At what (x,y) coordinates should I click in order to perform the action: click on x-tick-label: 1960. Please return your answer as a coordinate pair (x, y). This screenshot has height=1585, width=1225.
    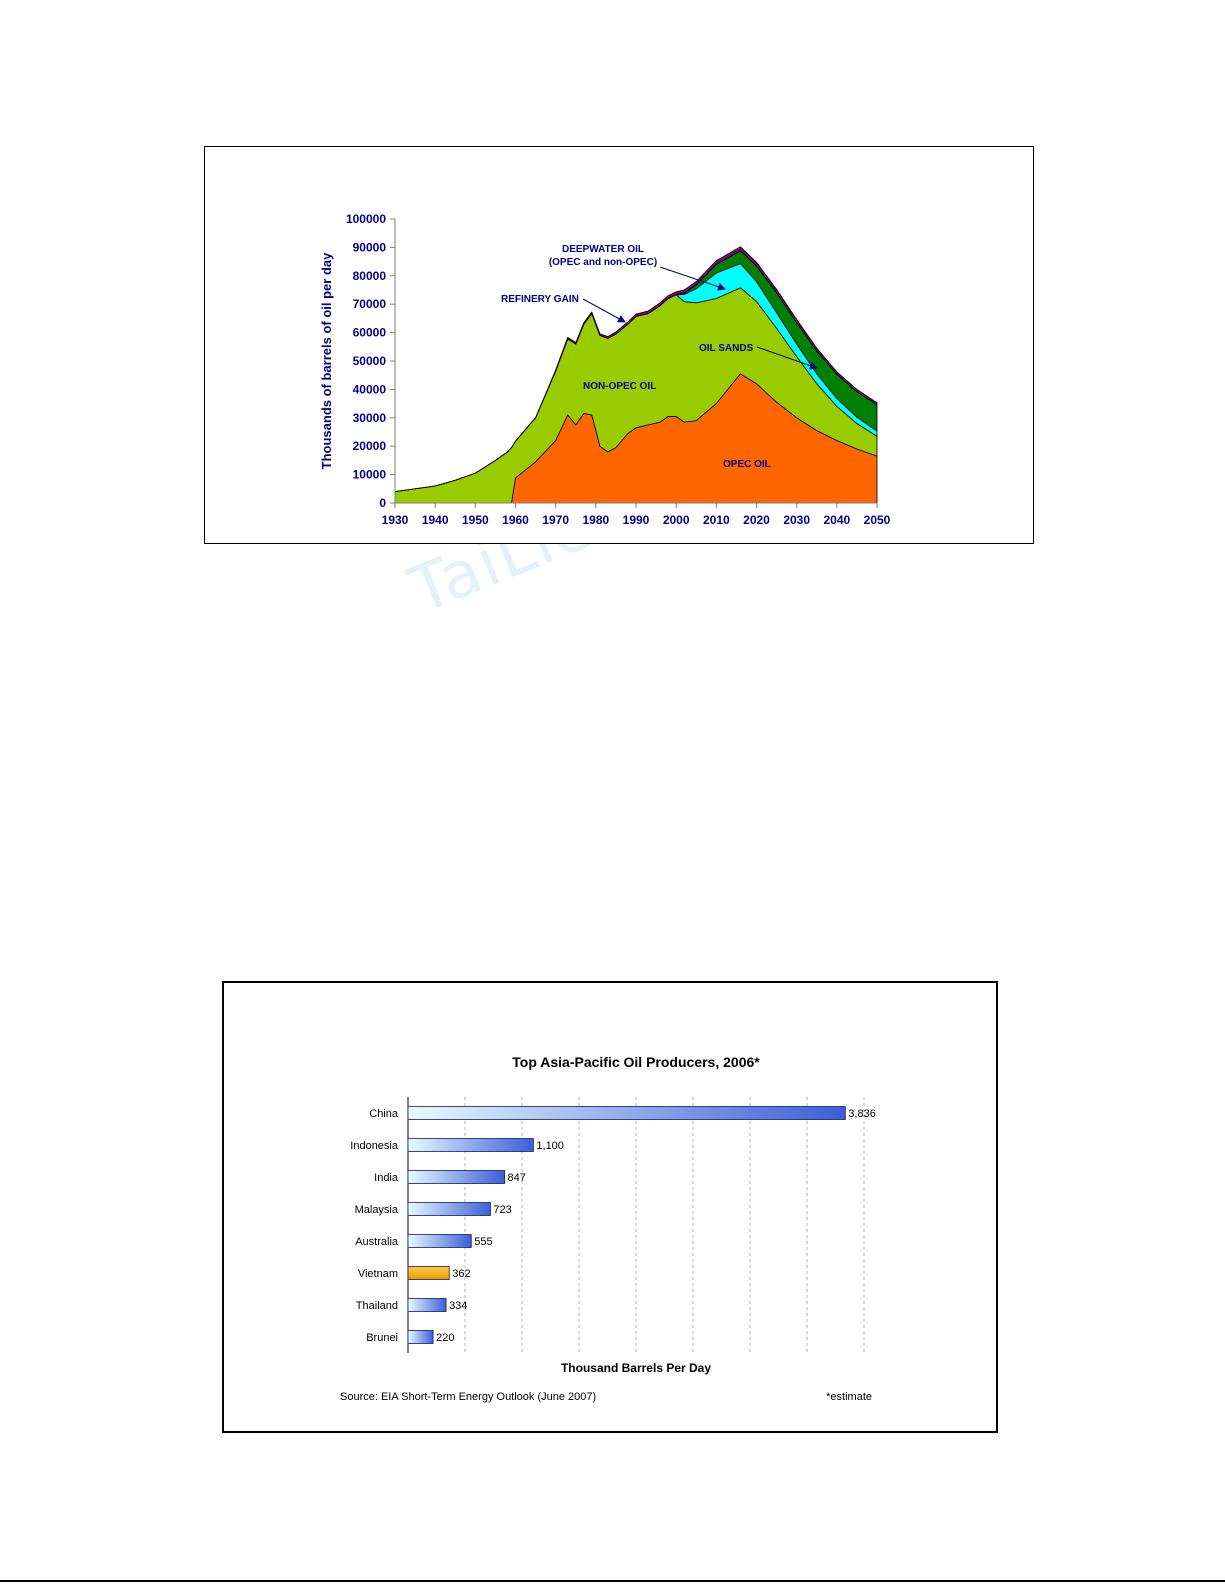
    Looking at the image, I should click on (515, 520).